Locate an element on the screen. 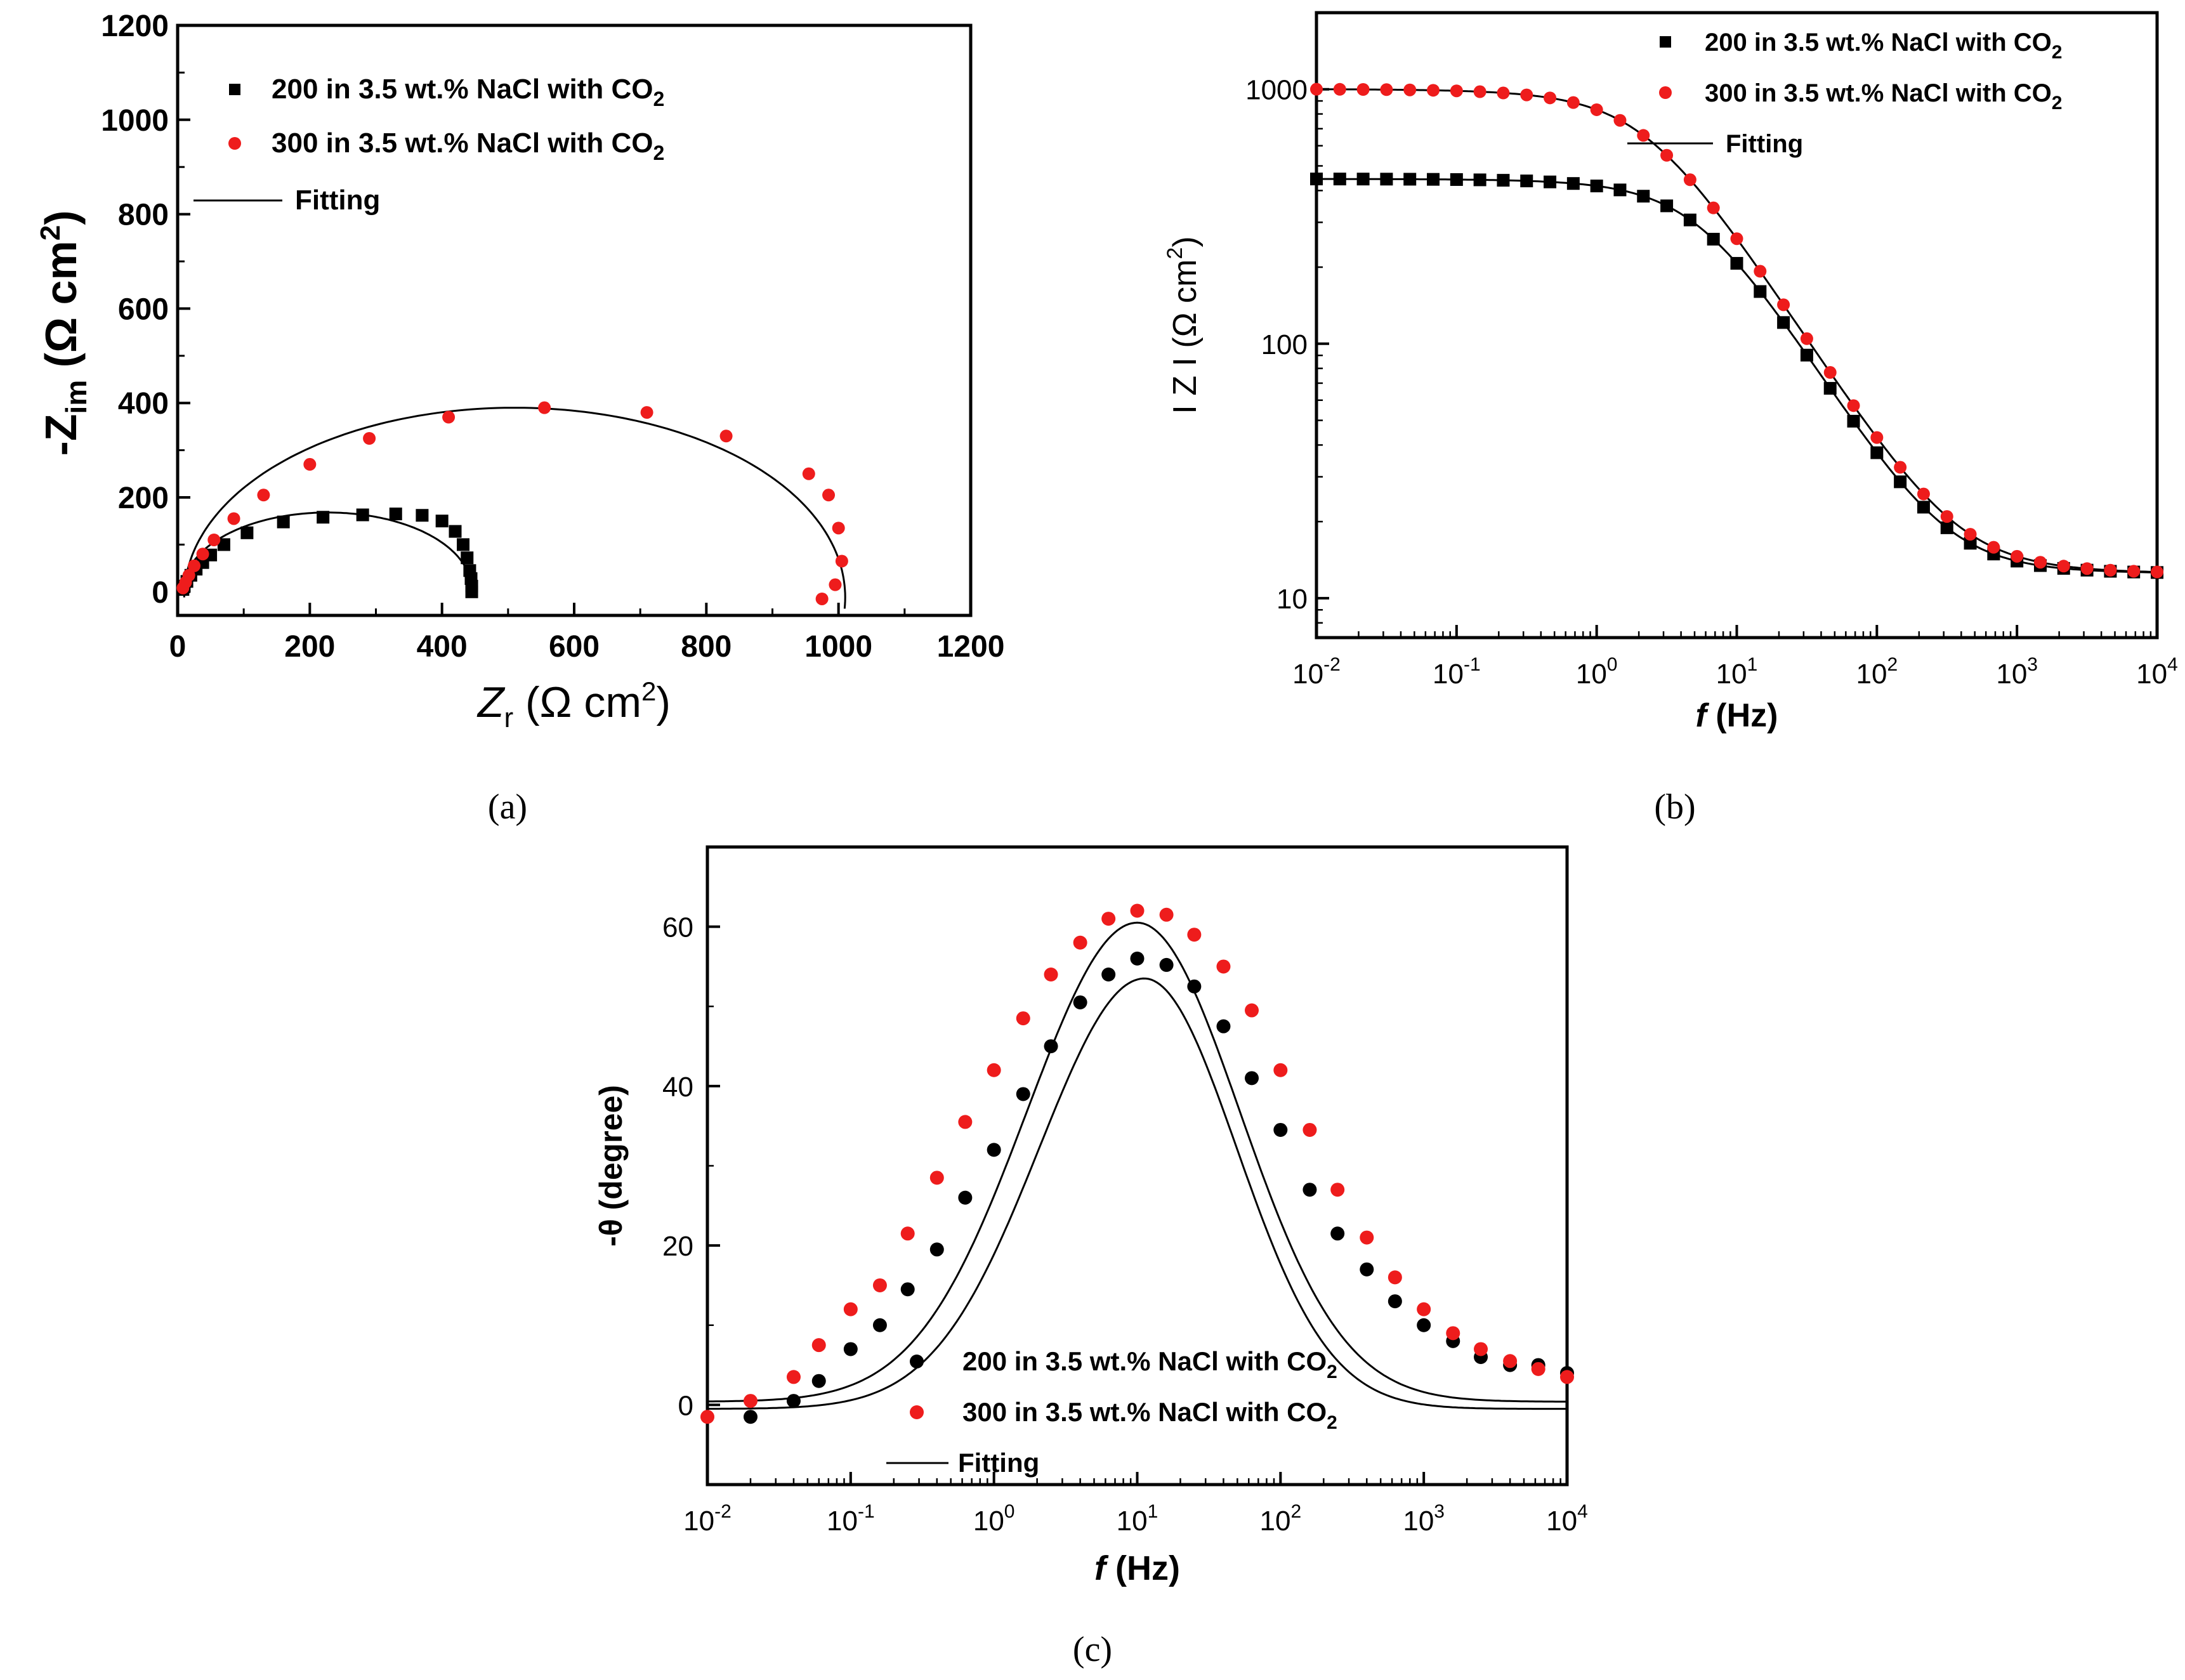 This screenshot has height=1680, width=2185. x-tick-label: 10³ is located at coordinates (2017, 672).